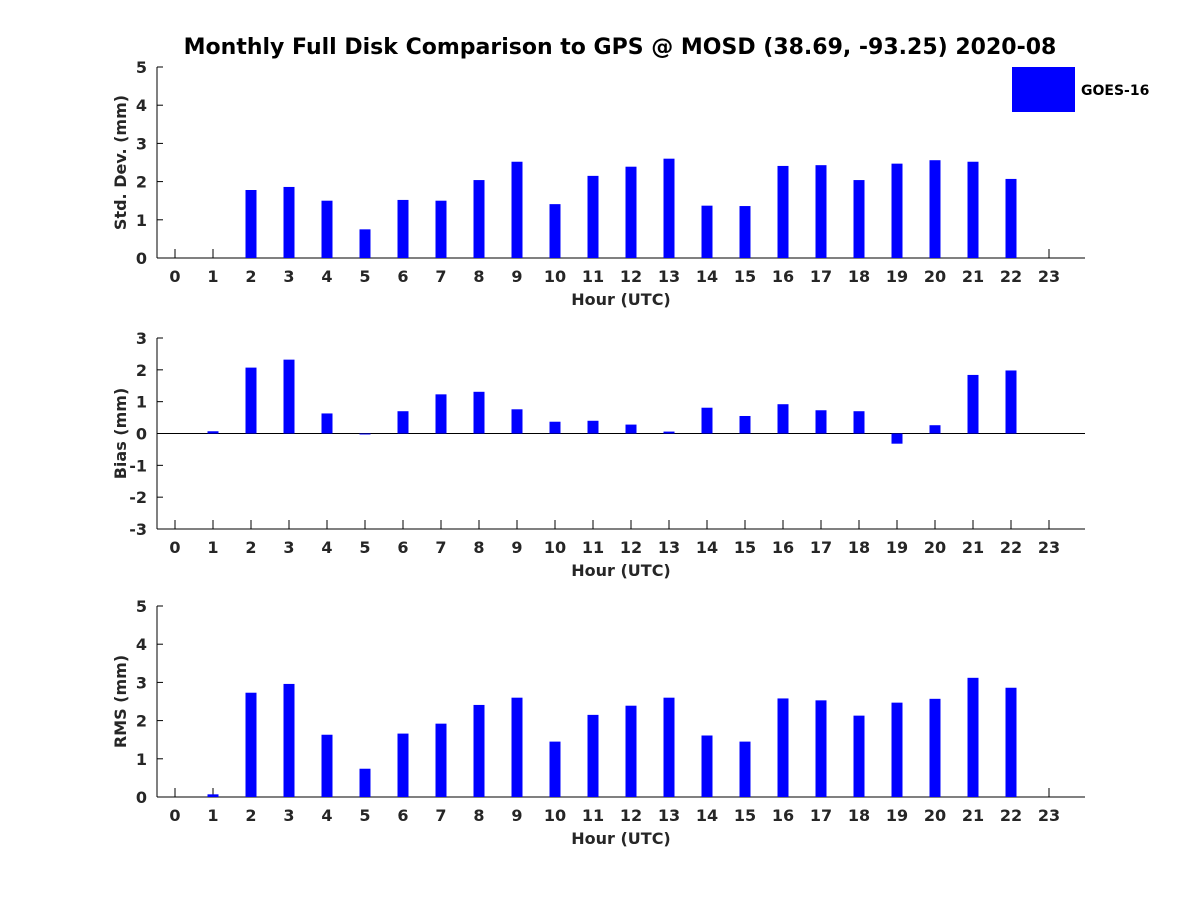  I want to click on y-tick-label: 5, so click(141, 606).